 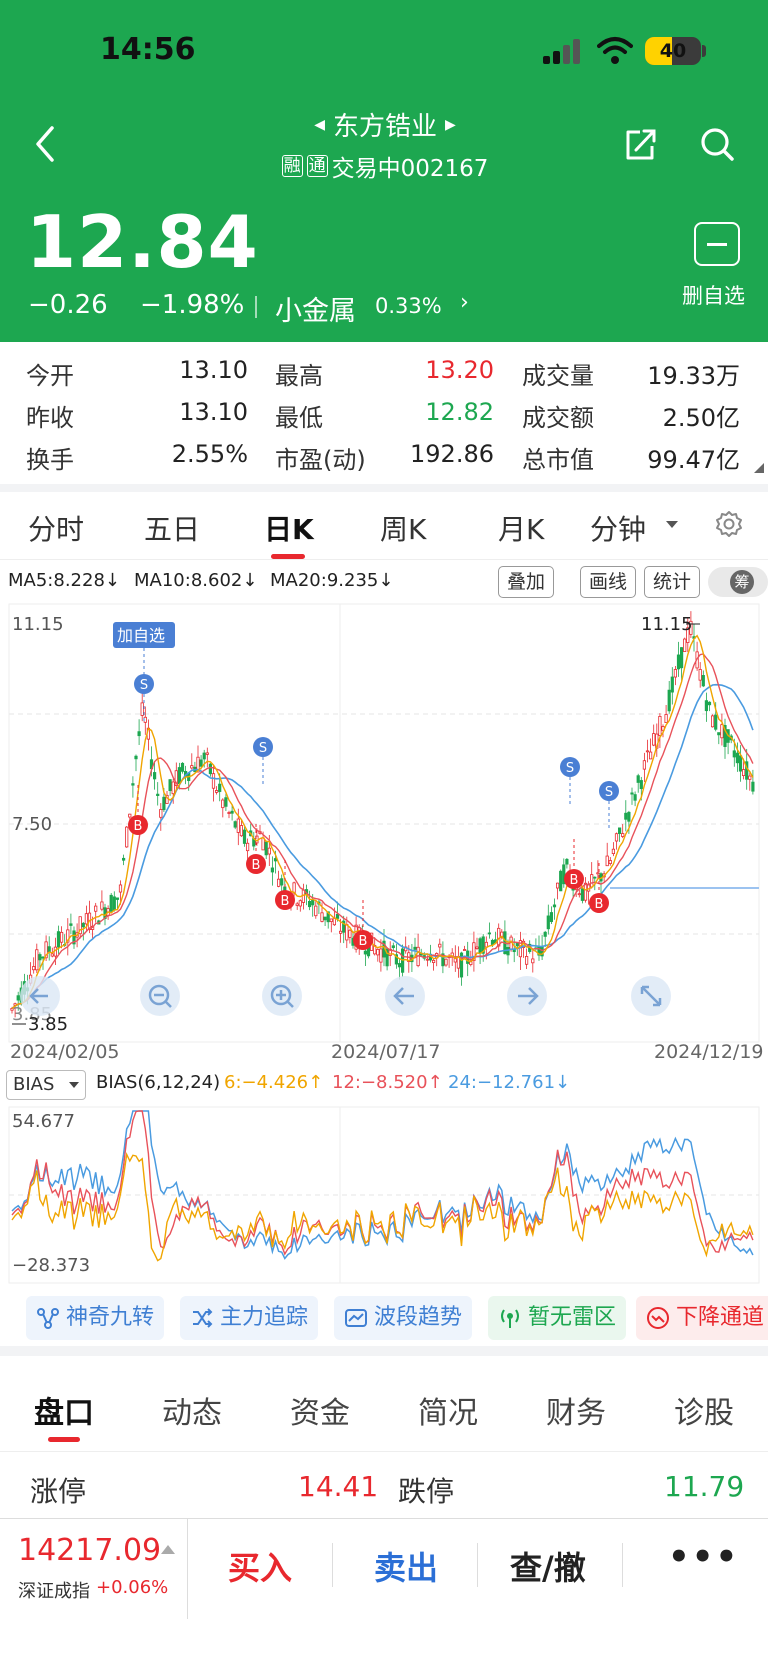 What do you see at coordinates (557, 1318) in the screenshot?
I see `chip-no-risk: 暂无雷区` at bounding box center [557, 1318].